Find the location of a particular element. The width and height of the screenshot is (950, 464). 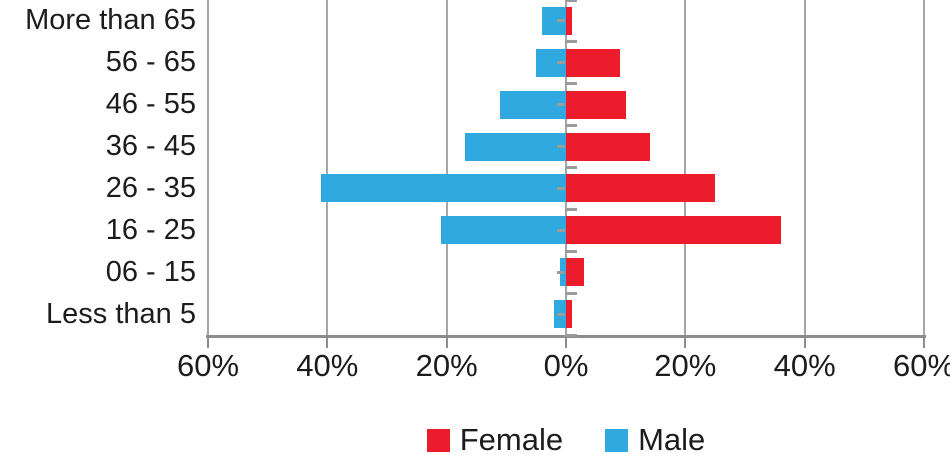

female-legend-swatch-icon is located at coordinates (438, 440).